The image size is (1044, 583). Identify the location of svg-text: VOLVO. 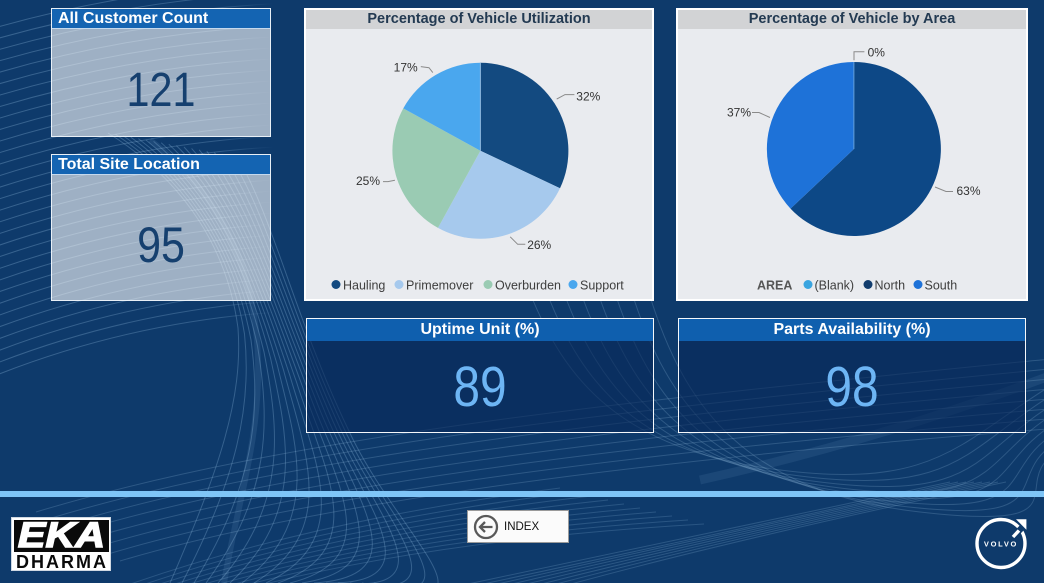
(1001, 544).